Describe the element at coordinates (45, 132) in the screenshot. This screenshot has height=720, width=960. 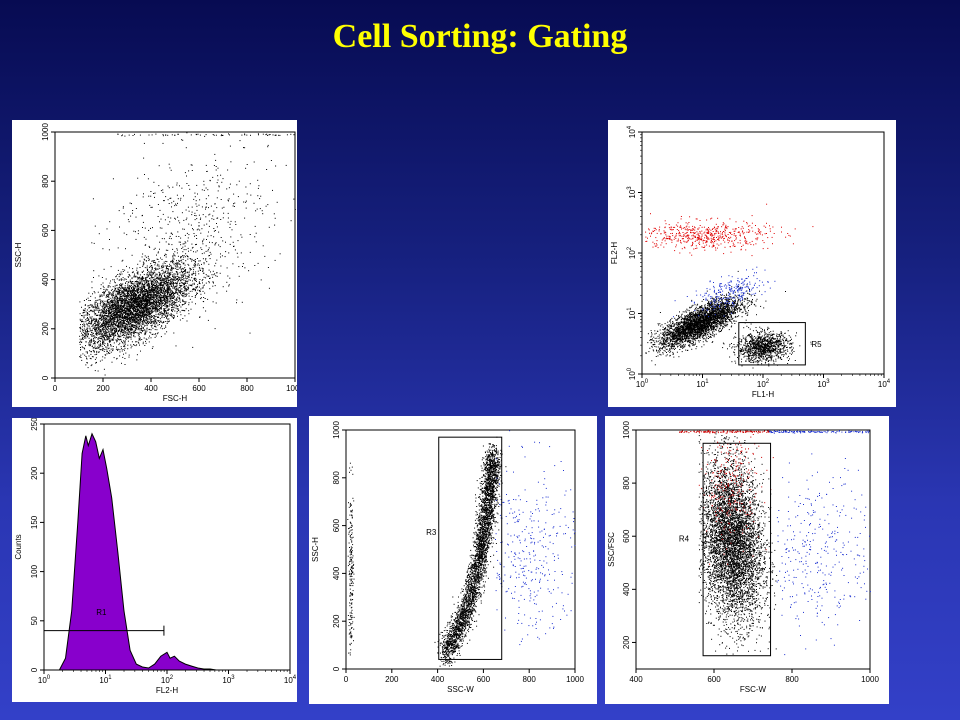
I see `y-tick-label: 1000` at that location.